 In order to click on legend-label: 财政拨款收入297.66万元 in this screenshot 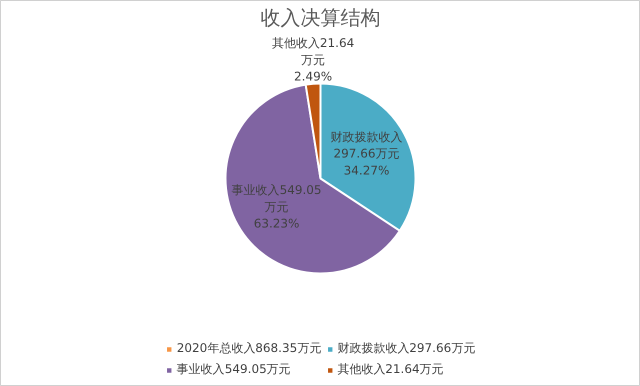, I will do `click(406, 348)`.